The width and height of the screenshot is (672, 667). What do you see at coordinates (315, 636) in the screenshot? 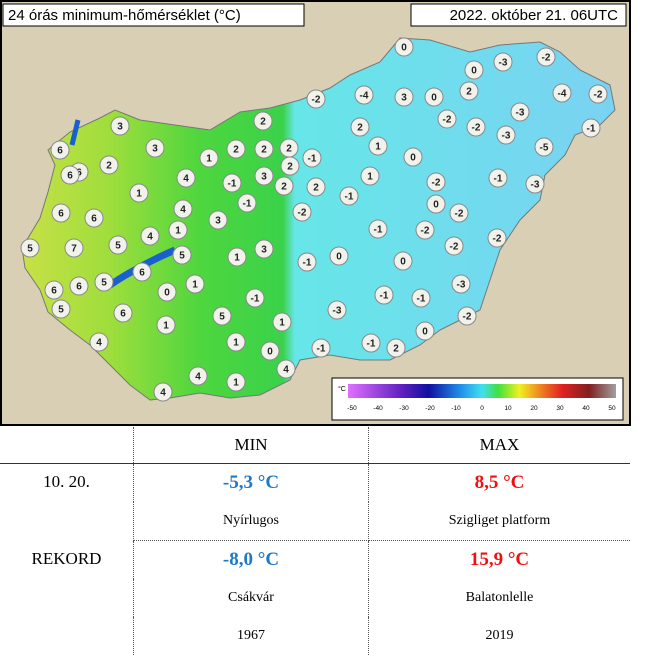
I see `row: 1967 2019` at bounding box center [315, 636].